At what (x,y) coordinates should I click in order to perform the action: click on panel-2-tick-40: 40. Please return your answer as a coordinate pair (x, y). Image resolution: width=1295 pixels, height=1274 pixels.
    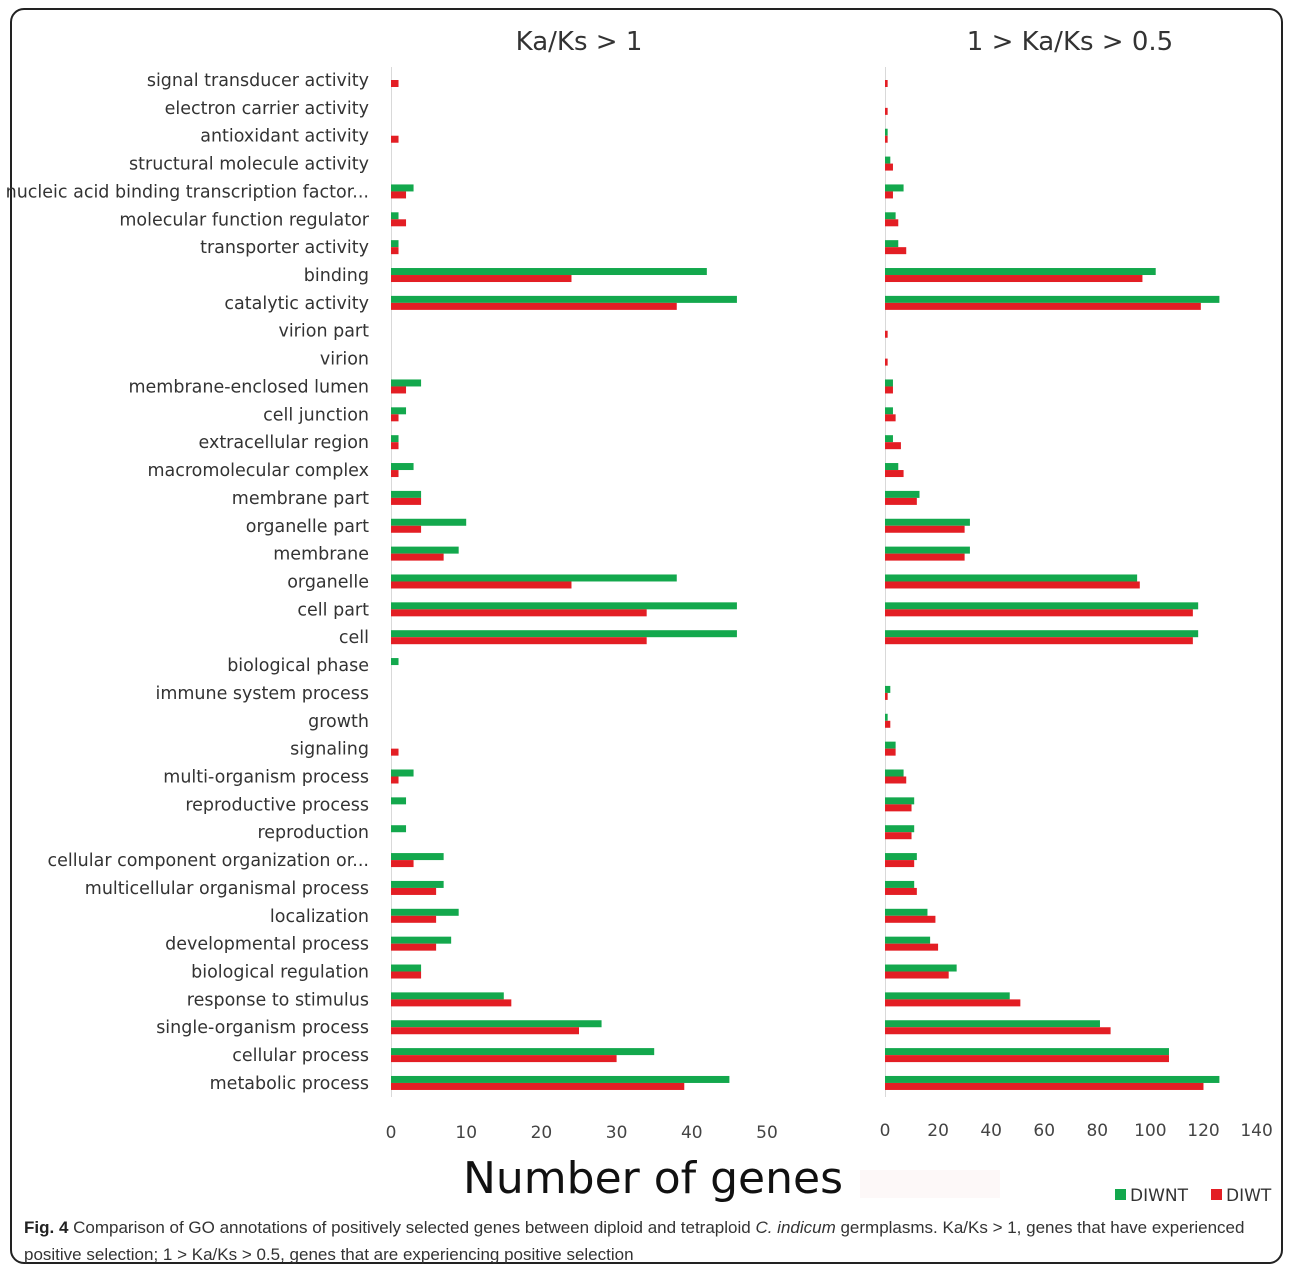
    Looking at the image, I should click on (991, 1131).